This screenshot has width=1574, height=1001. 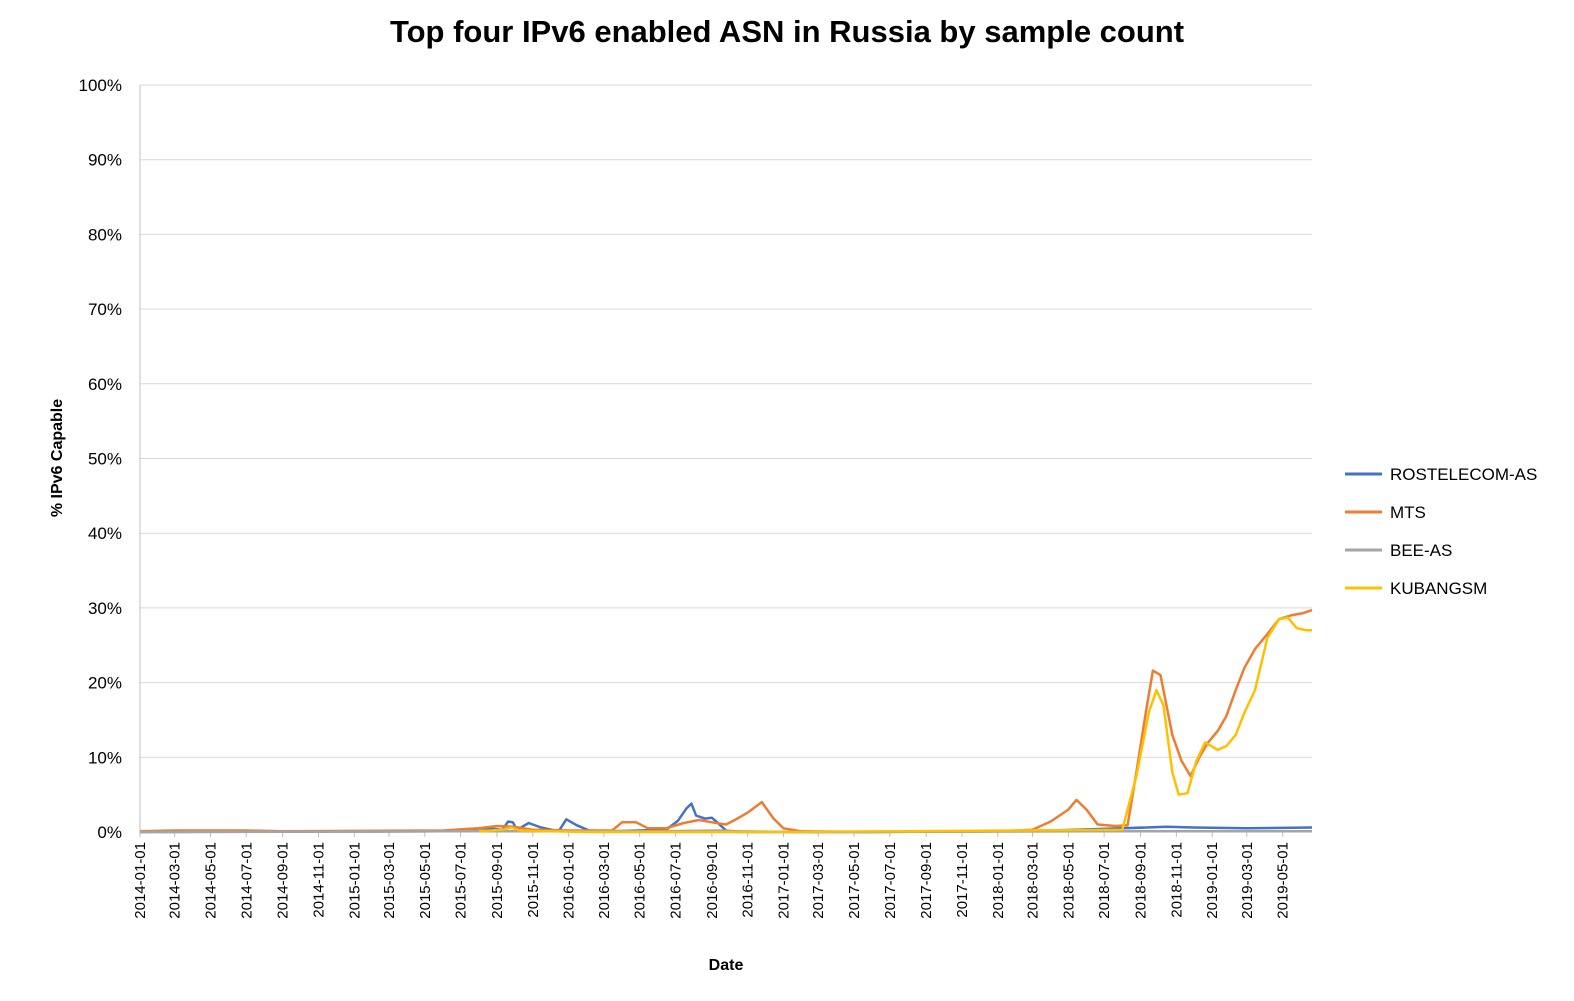 What do you see at coordinates (425, 880) in the screenshot?
I see `x-tick-label: 2015-05-01` at bounding box center [425, 880].